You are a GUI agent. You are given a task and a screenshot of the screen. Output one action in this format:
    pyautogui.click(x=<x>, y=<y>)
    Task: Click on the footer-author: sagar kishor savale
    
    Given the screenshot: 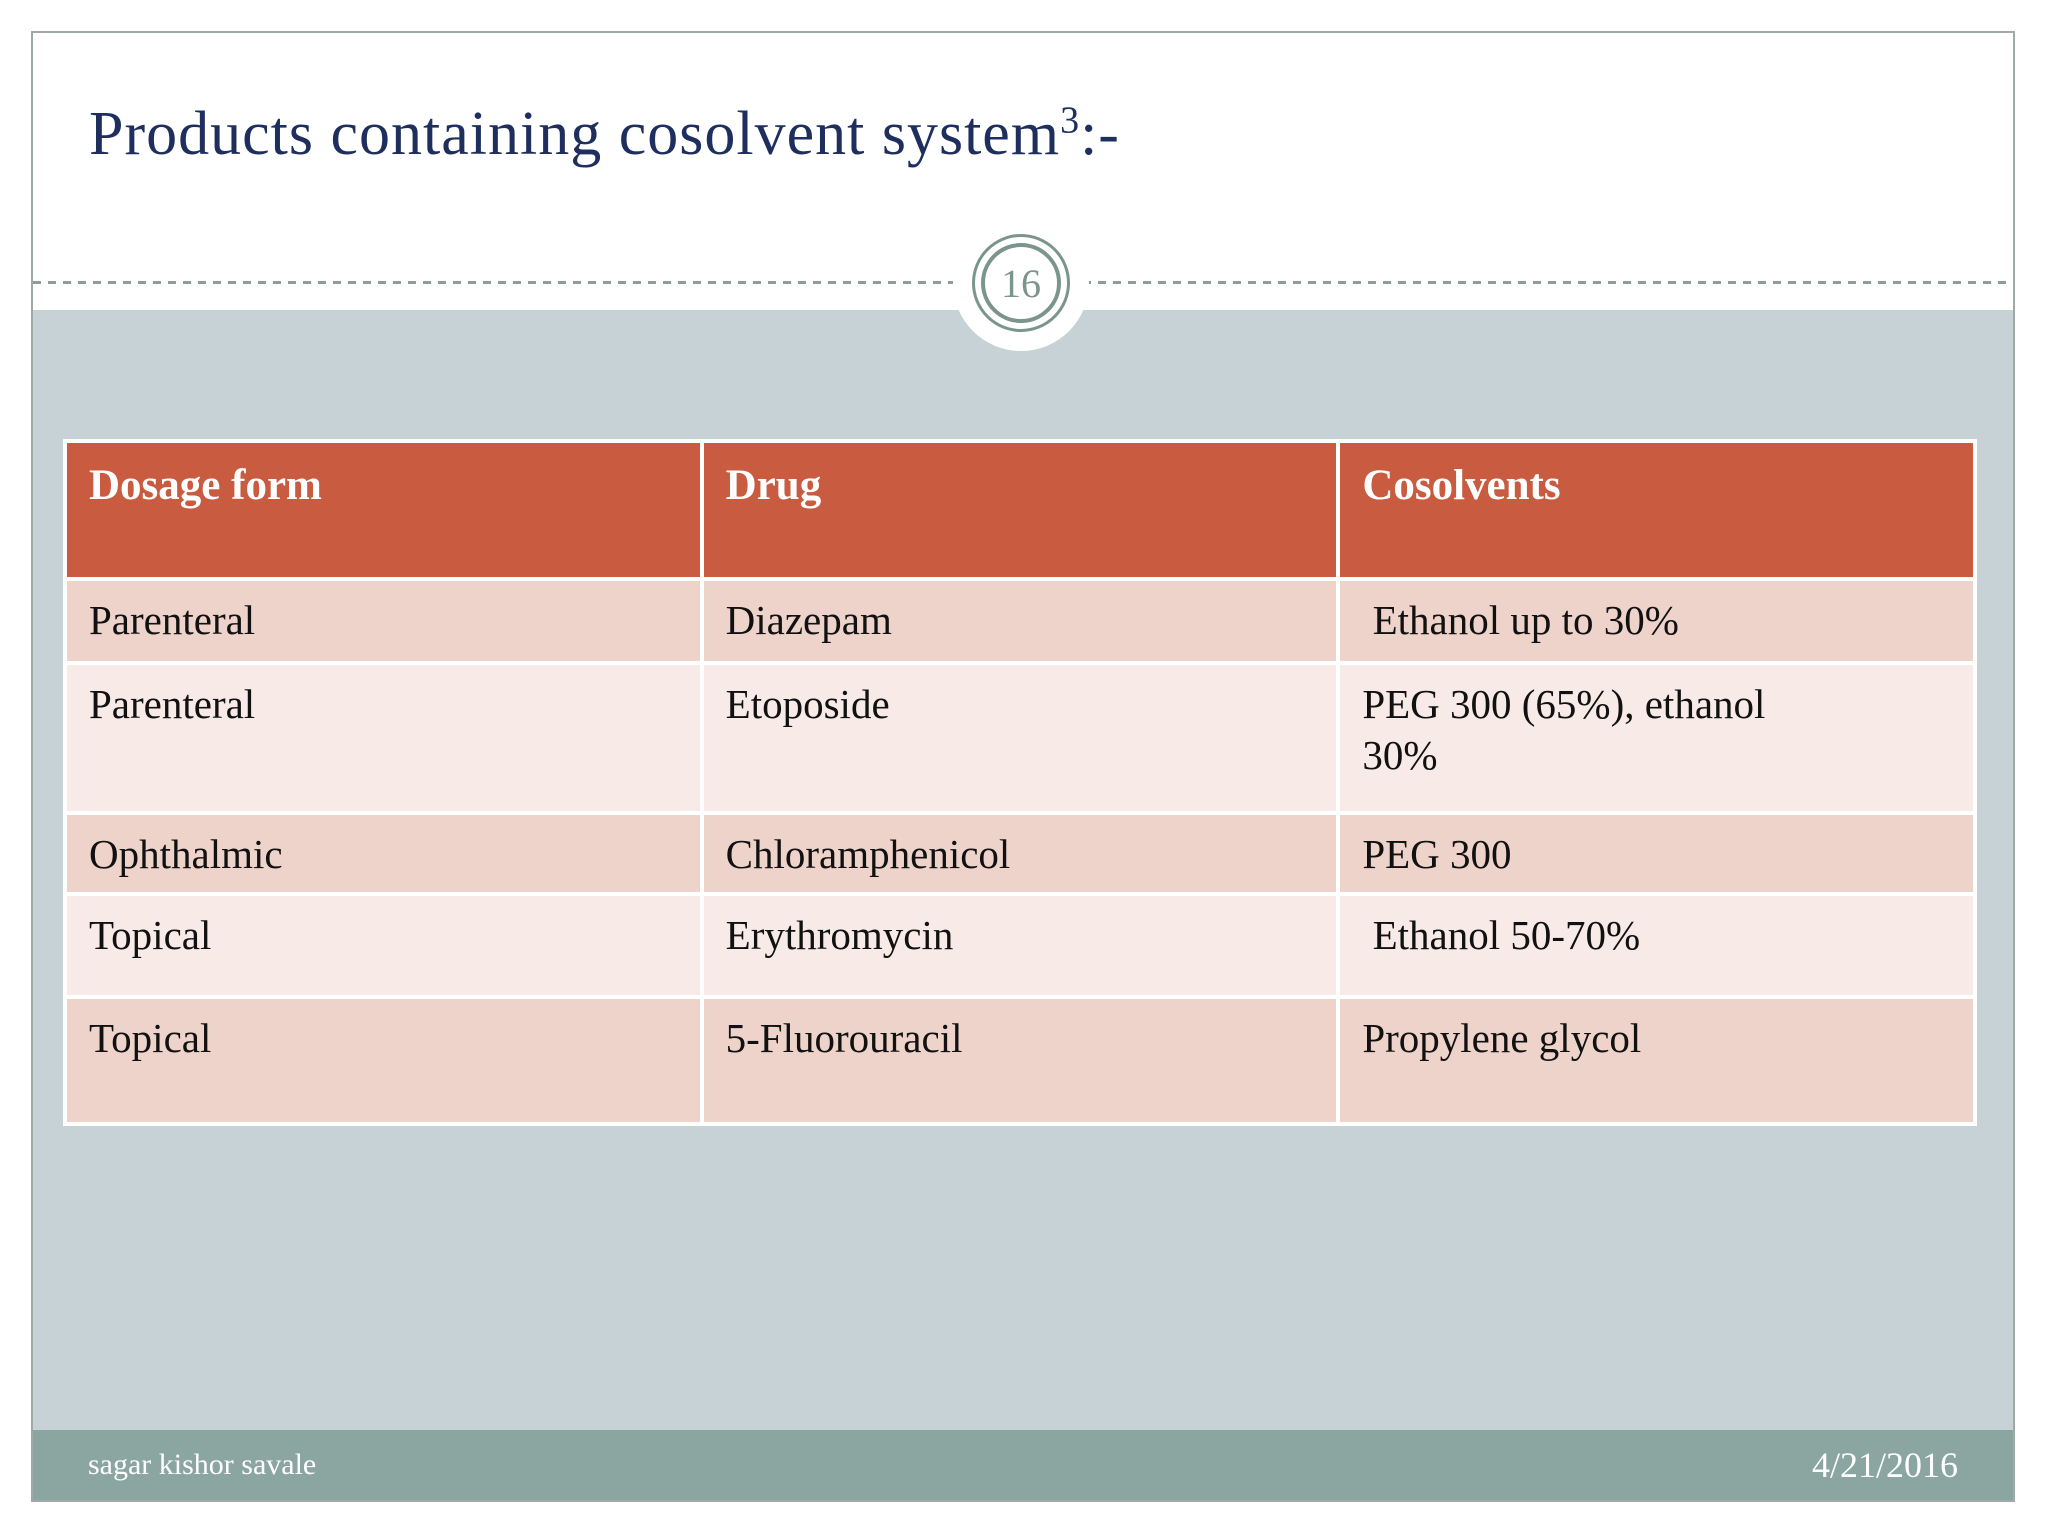 What is the action you would take?
    pyautogui.click(x=202, y=1464)
    